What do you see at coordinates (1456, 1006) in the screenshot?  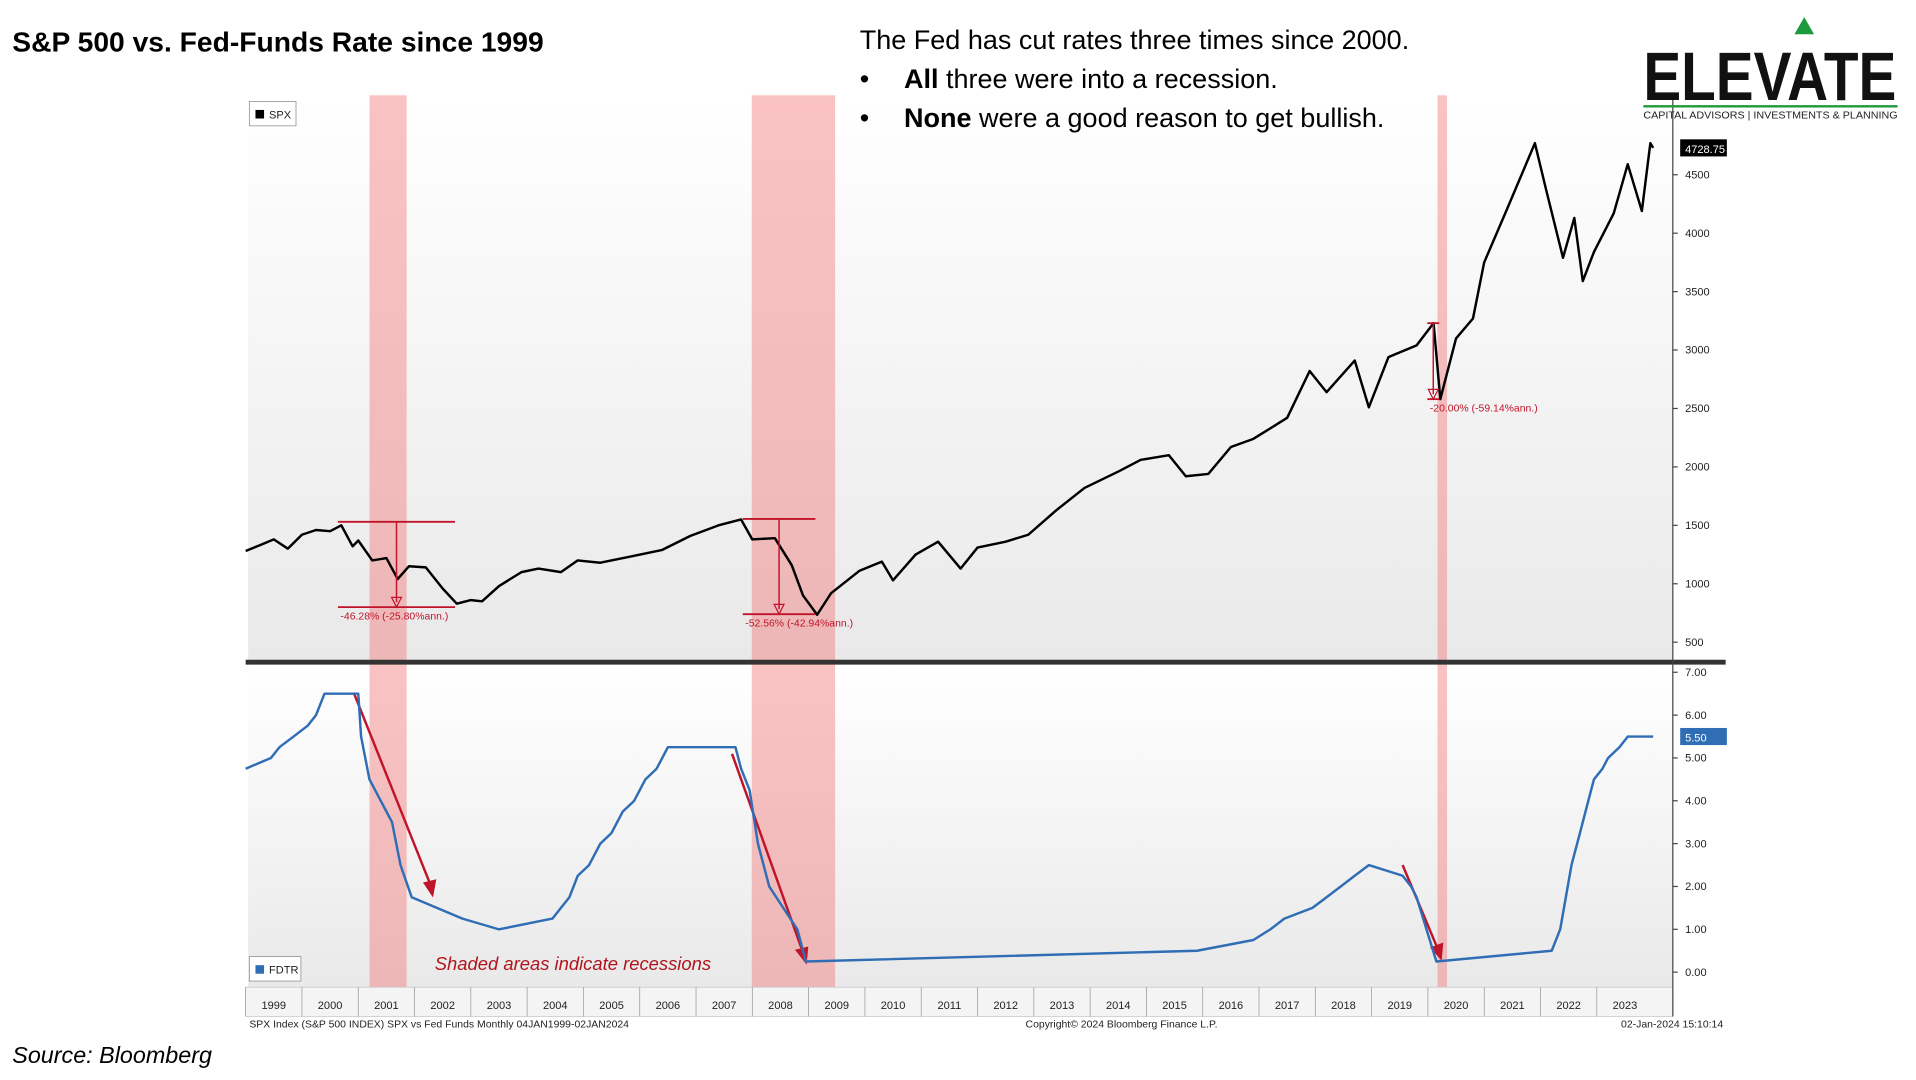 I see `x-tick-label: 2020` at bounding box center [1456, 1006].